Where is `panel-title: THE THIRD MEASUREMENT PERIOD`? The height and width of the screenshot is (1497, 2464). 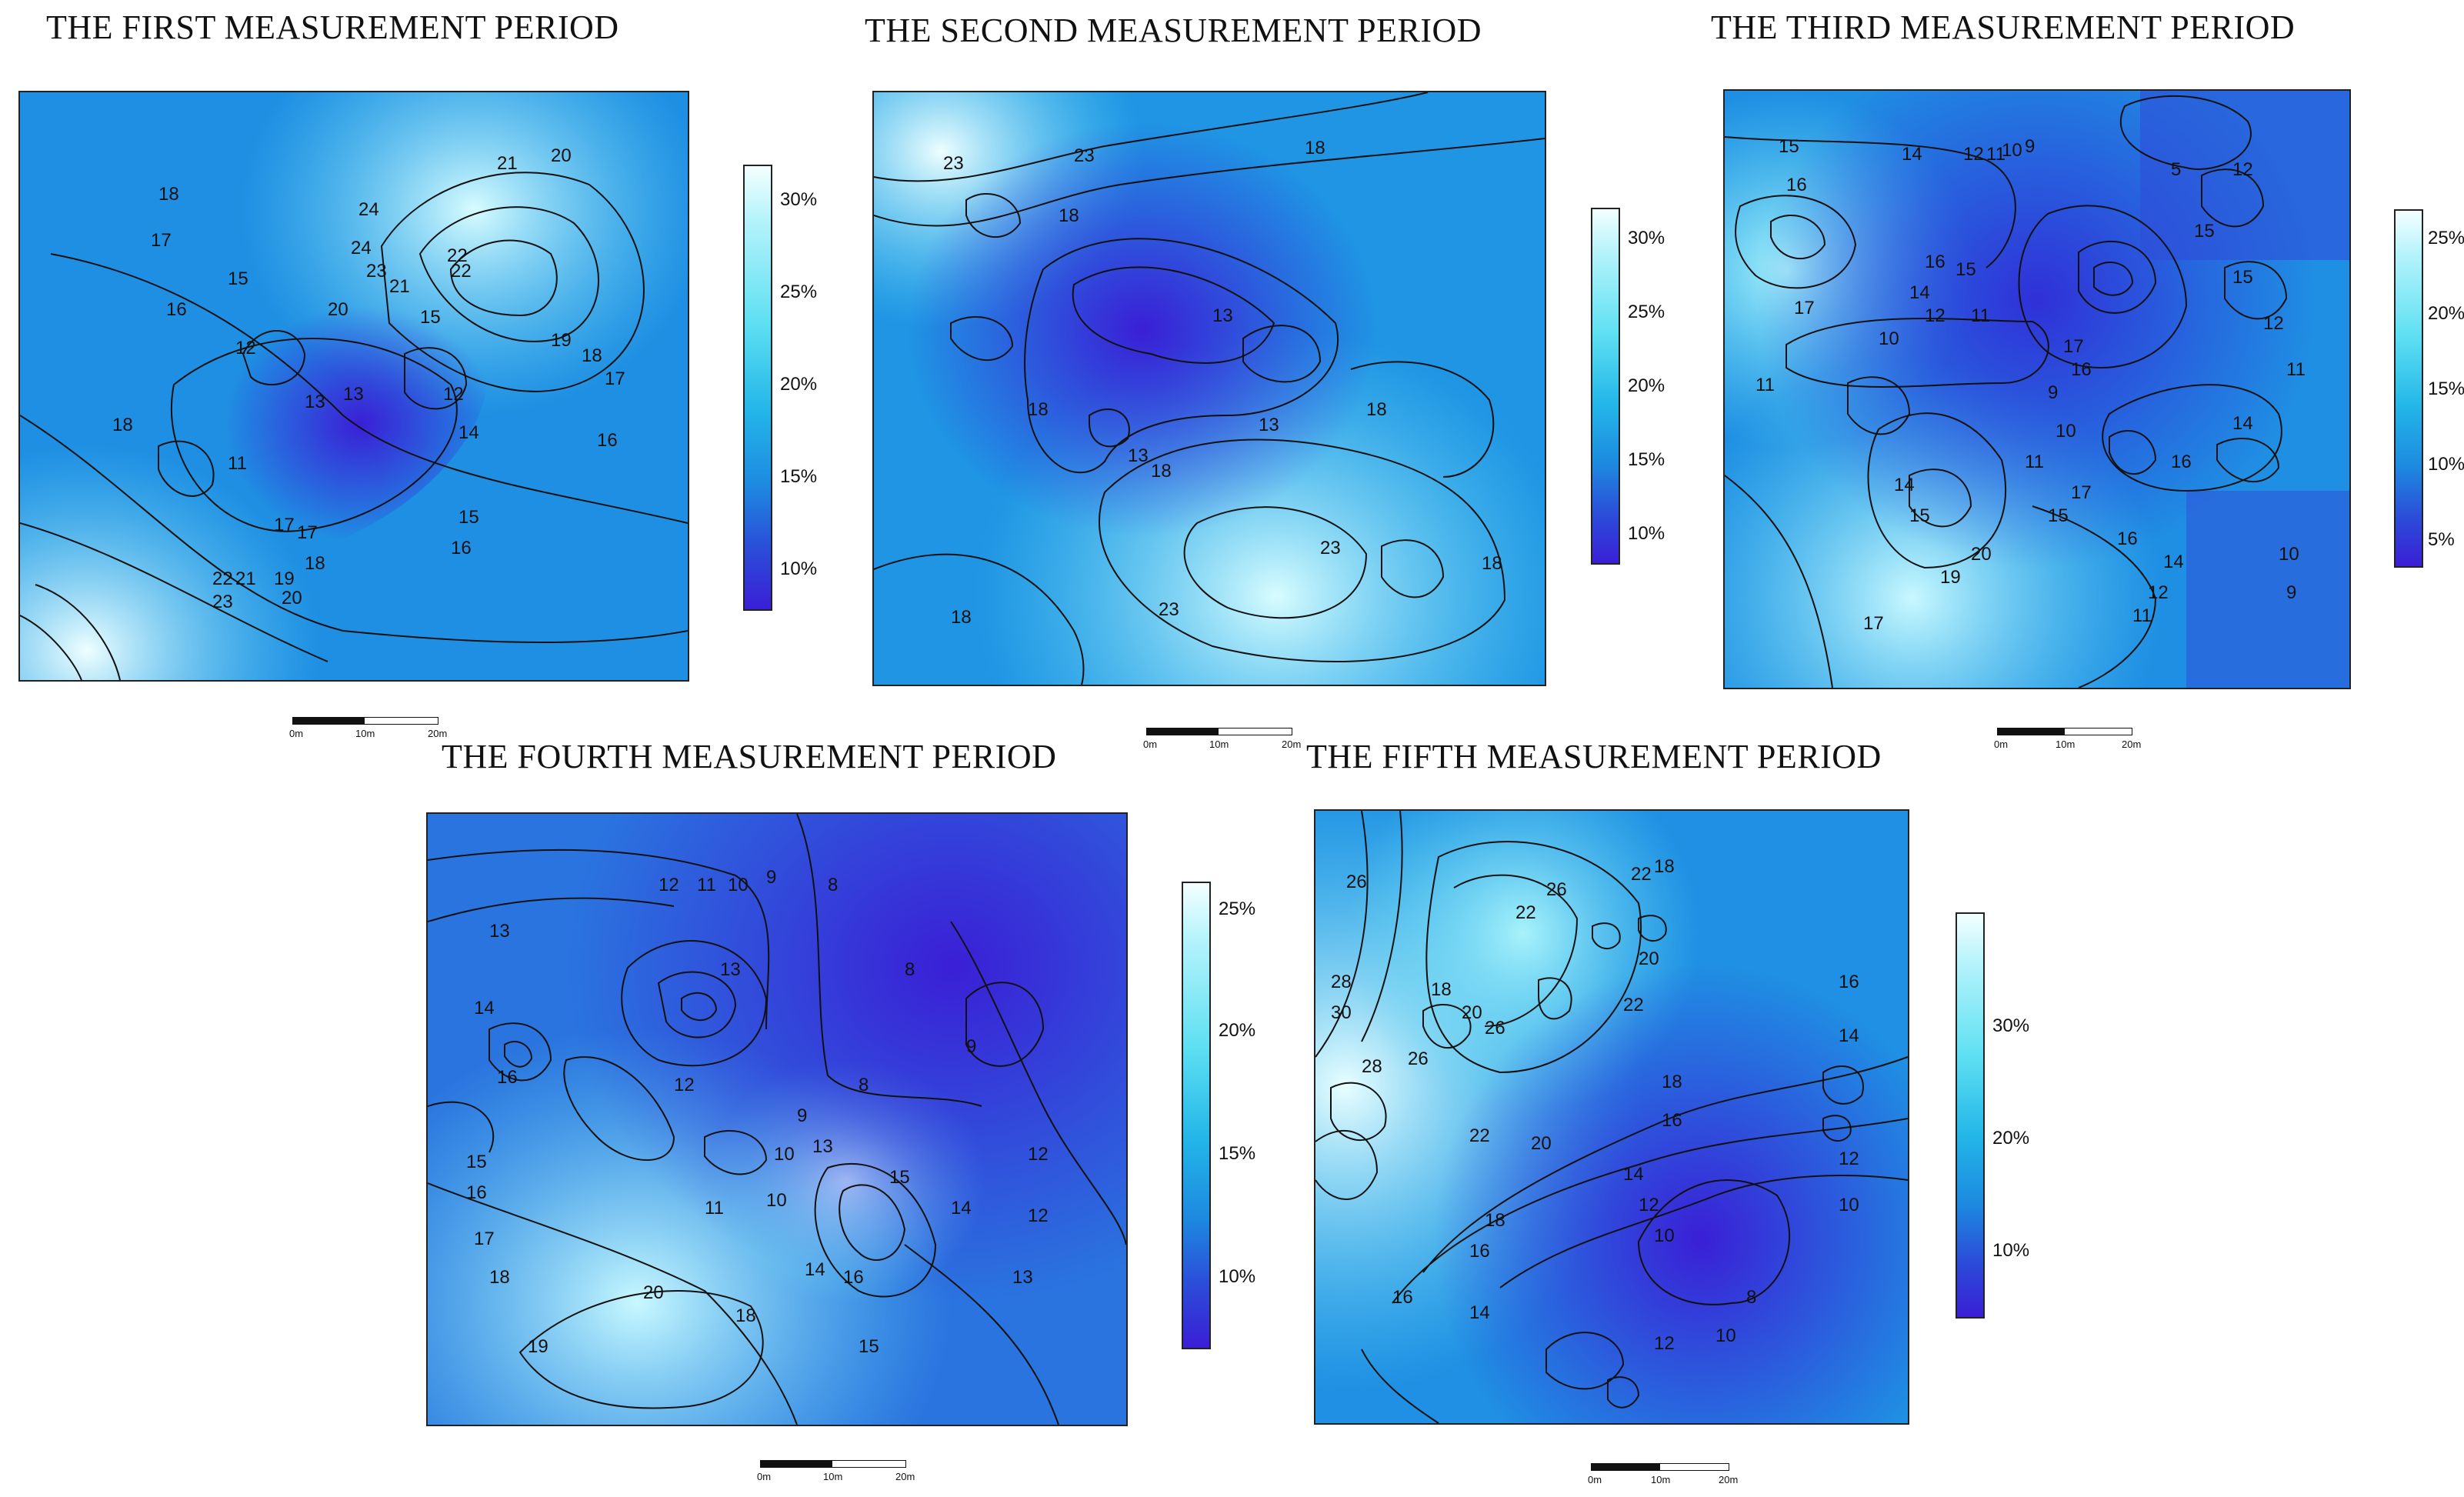
panel-title: THE THIRD MEASUREMENT PERIOD is located at coordinates (2004, 27).